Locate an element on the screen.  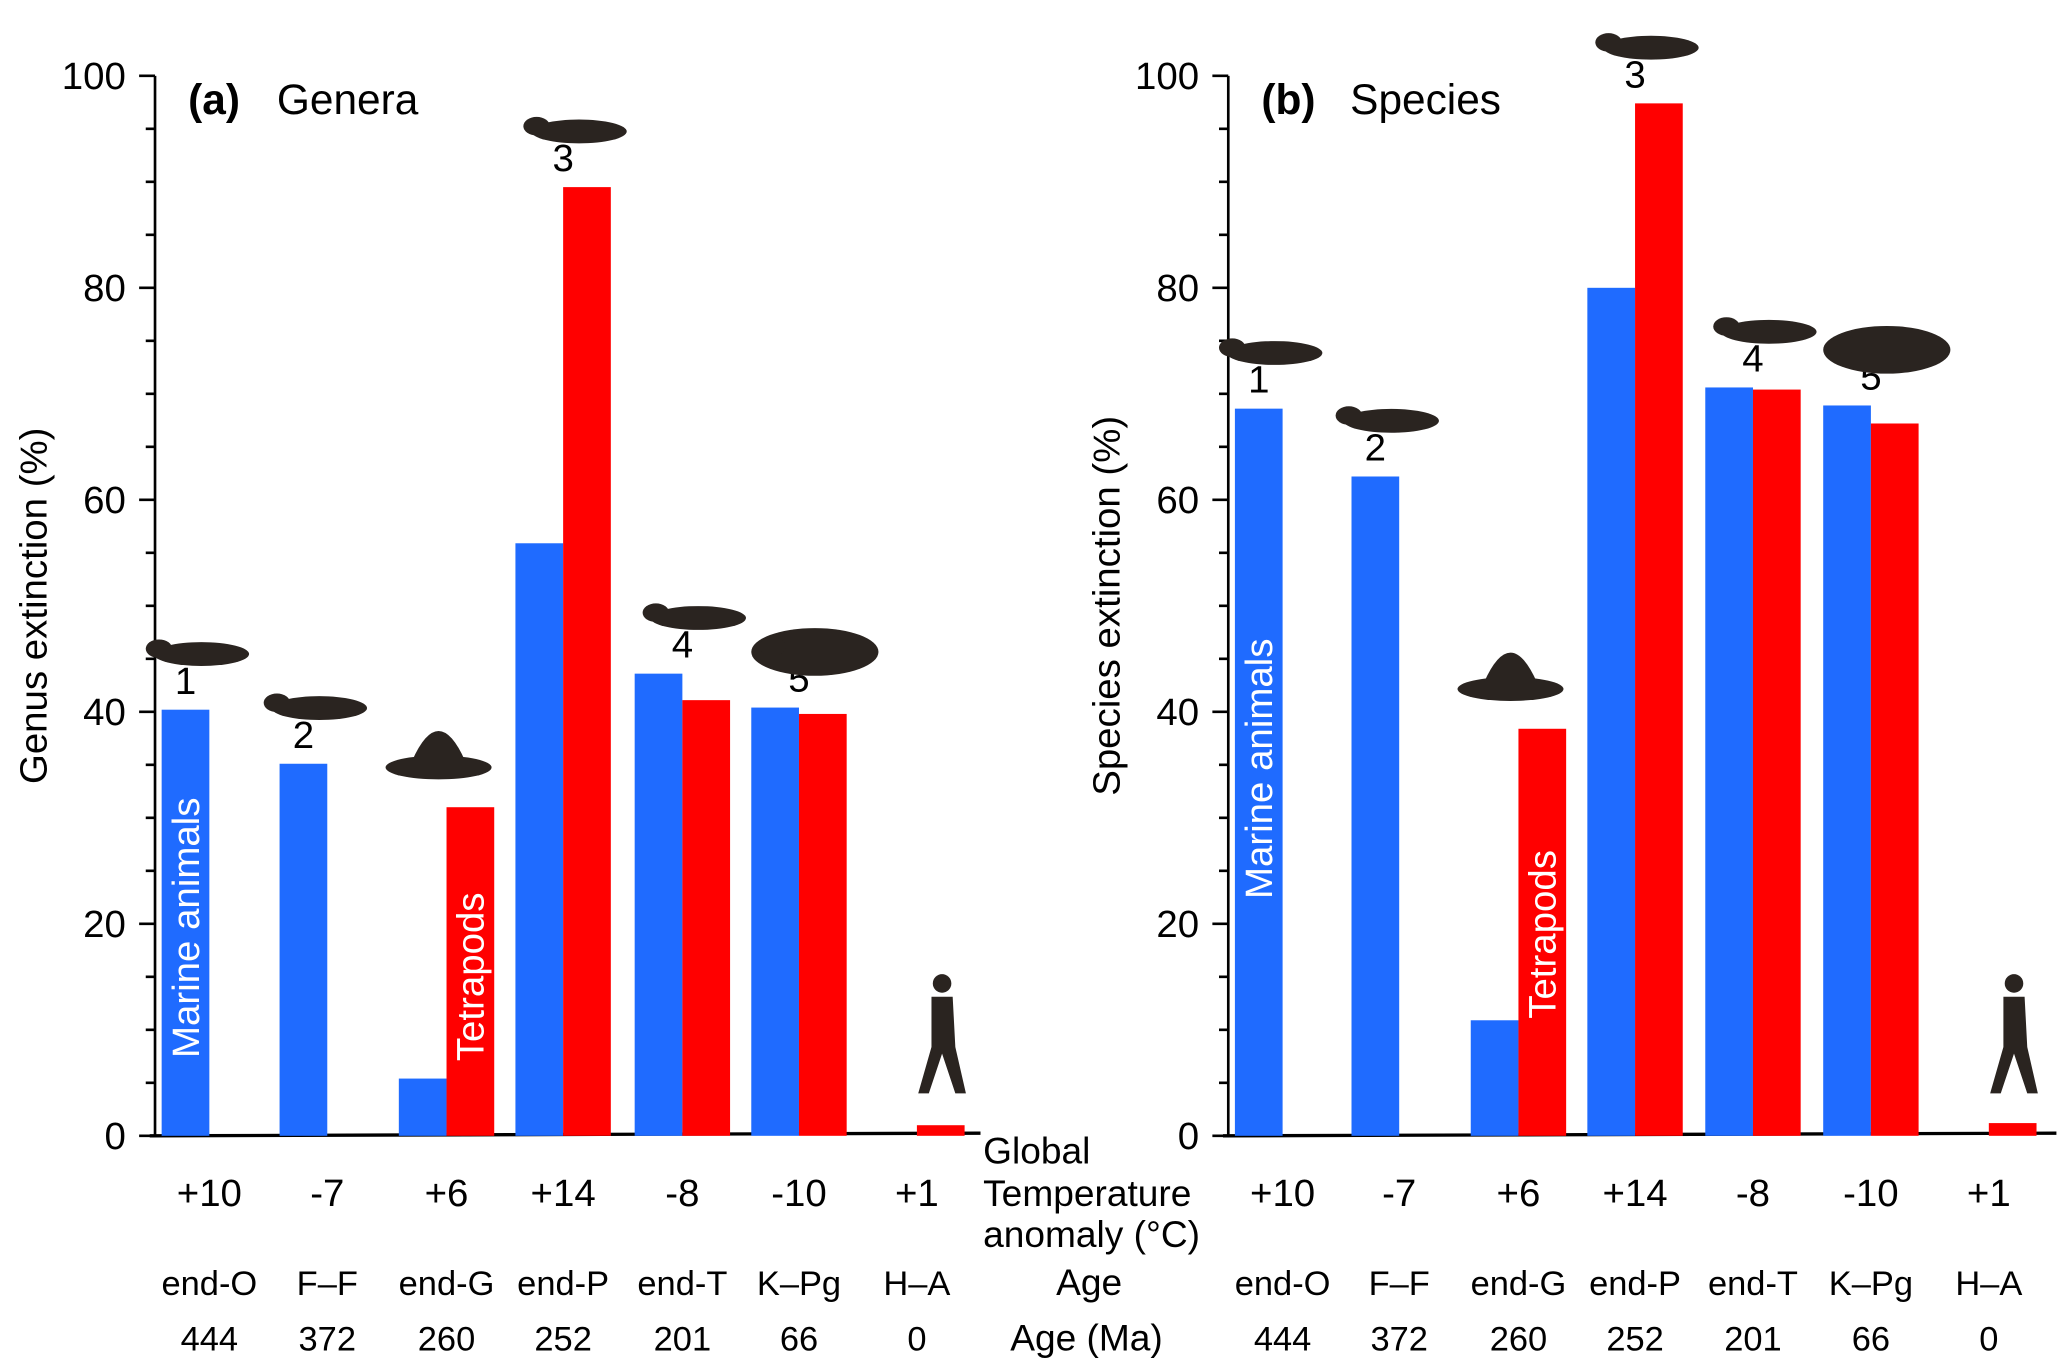
y-axis-label: Genus extinction (%) is located at coordinates (33, 606).